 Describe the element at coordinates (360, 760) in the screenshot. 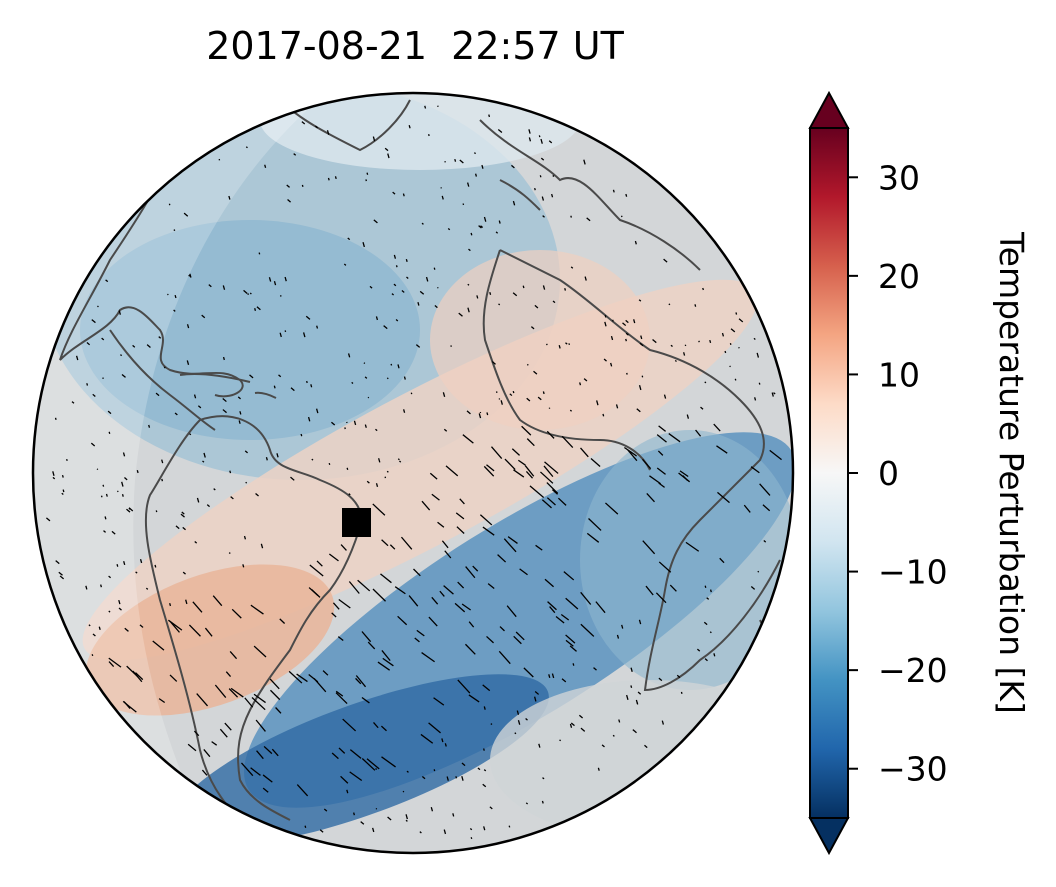

I see `cold-core-south` at that location.